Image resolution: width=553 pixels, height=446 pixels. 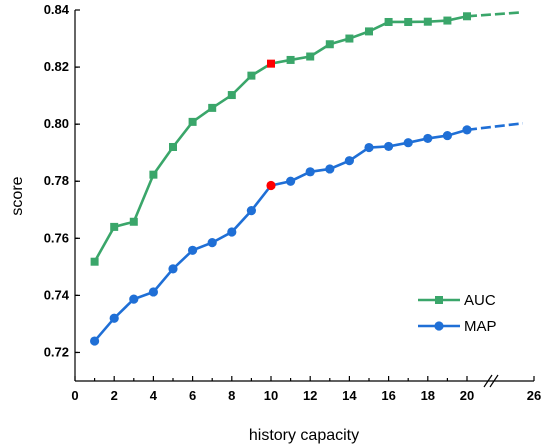 I want to click on x-tick-label: 26, so click(x=534, y=395).